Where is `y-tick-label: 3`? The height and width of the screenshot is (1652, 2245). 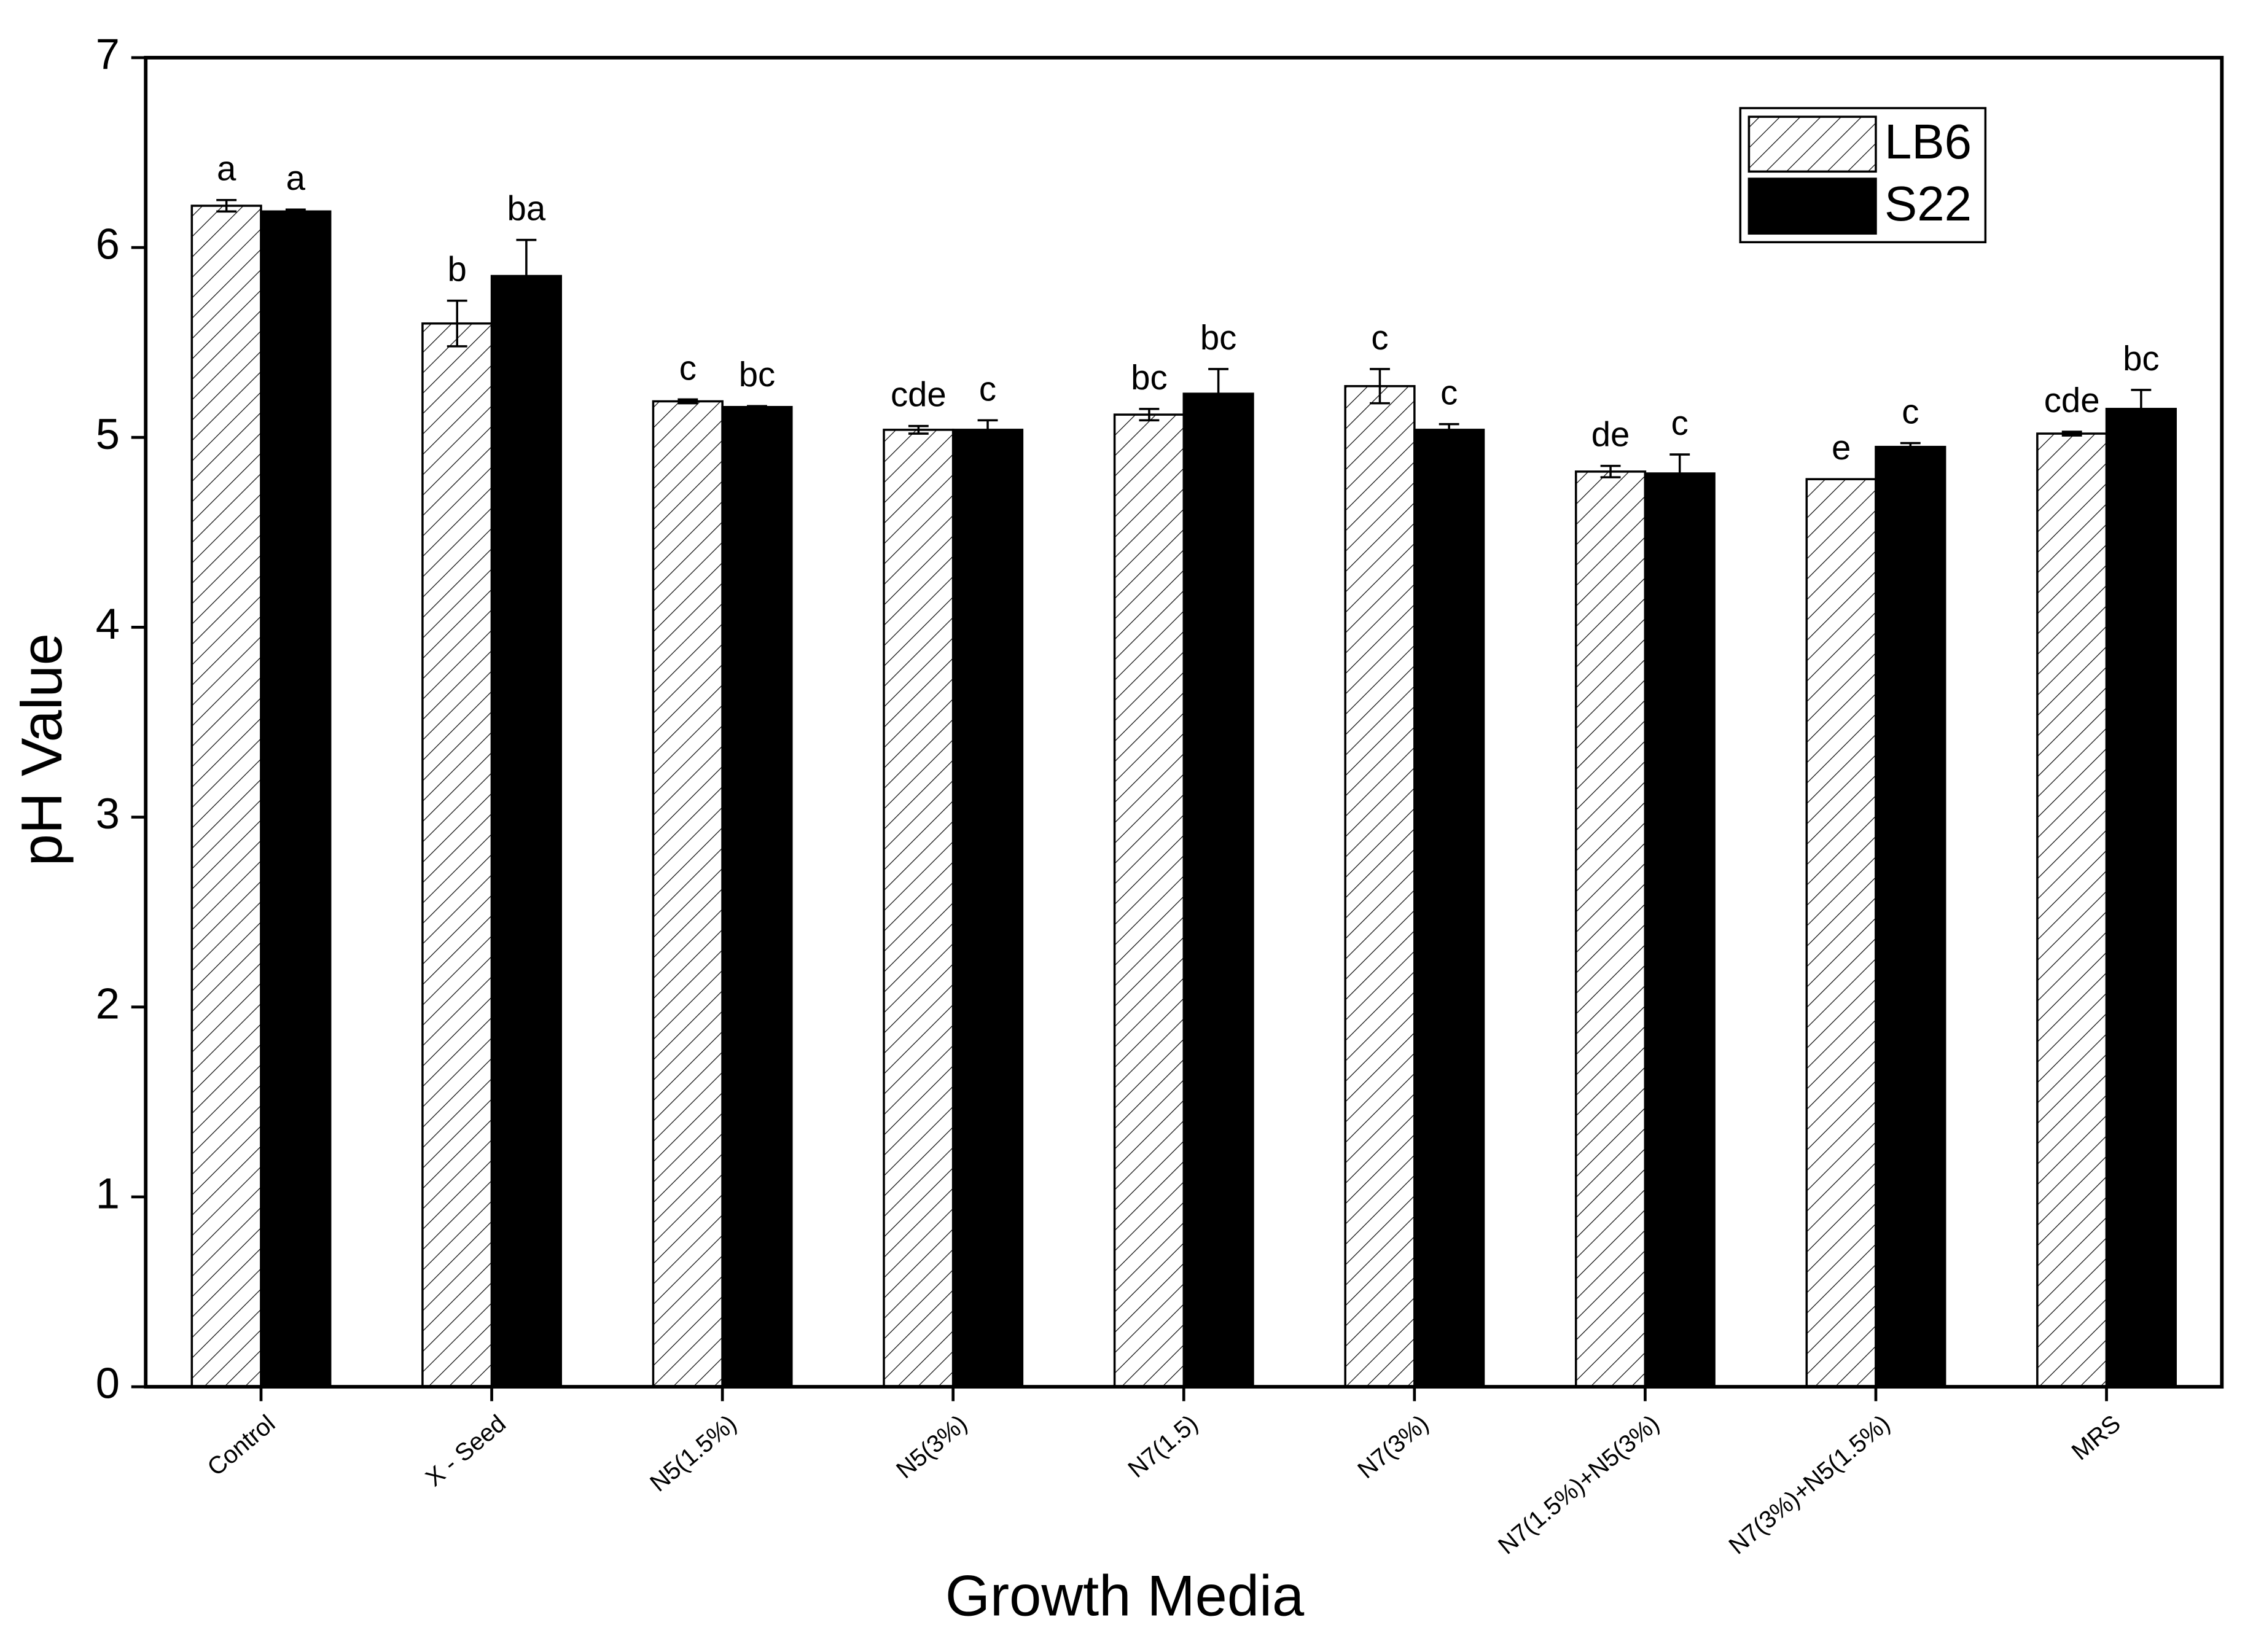 y-tick-label: 3 is located at coordinates (108, 813).